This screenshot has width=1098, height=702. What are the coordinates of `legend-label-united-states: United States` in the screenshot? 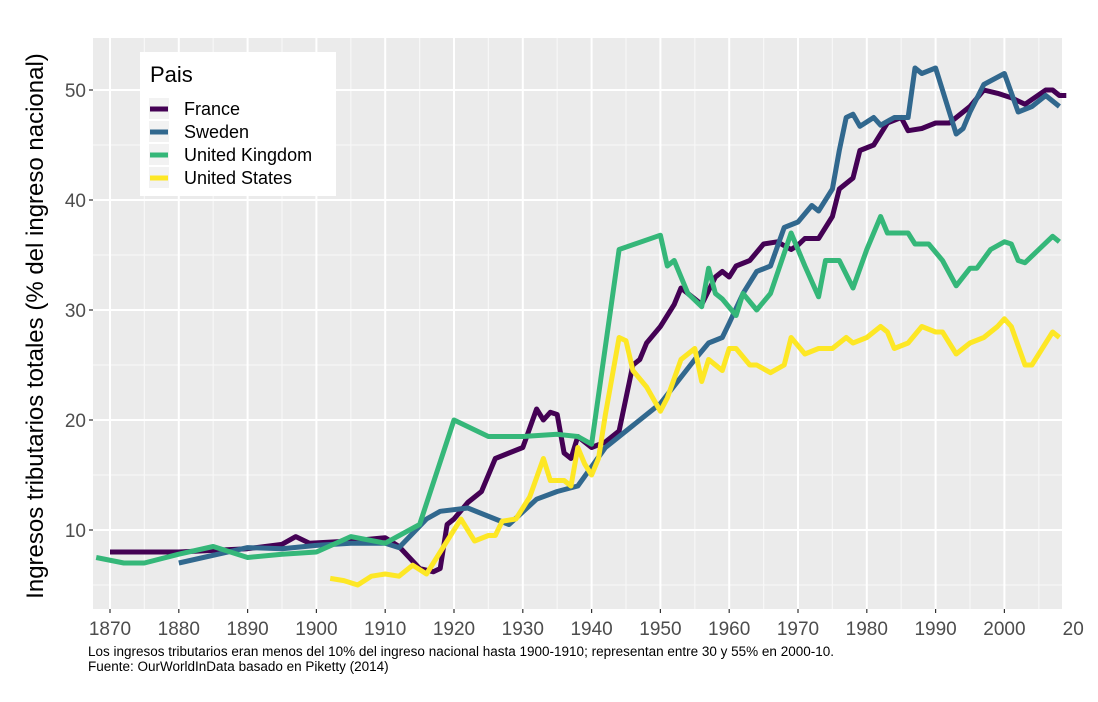 It's located at (238, 178).